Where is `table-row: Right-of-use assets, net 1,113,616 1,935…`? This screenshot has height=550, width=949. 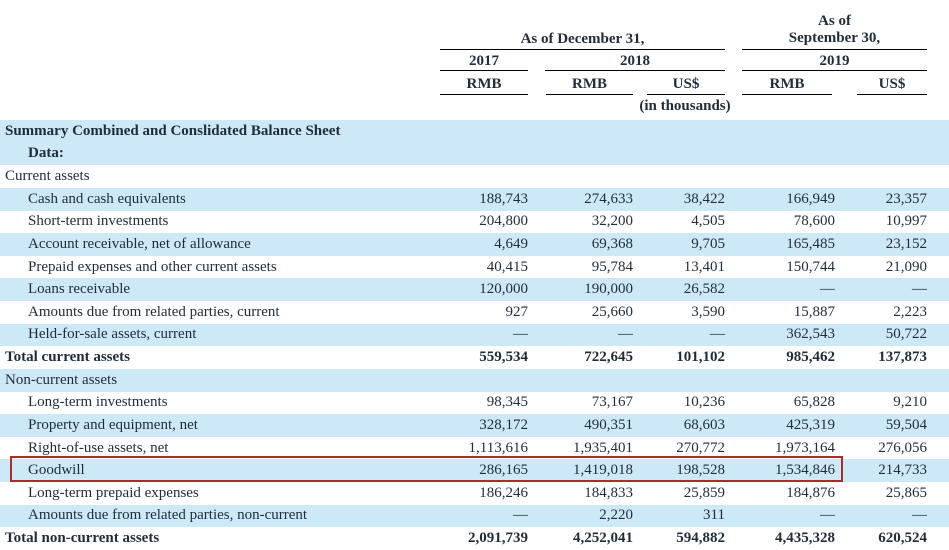 table-row: Right-of-use assets, net 1,113,616 1,935… is located at coordinates (474, 448).